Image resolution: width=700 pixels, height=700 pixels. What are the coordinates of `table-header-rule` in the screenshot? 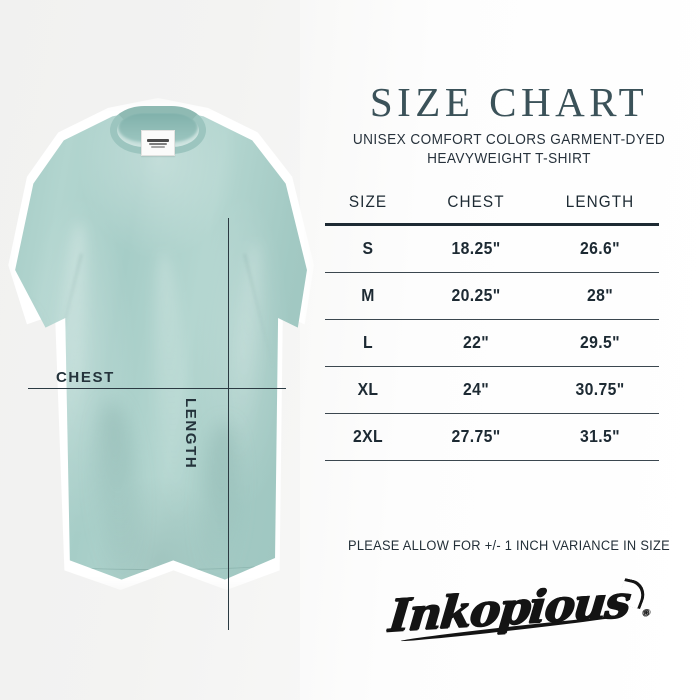 It's located at (492, 224).